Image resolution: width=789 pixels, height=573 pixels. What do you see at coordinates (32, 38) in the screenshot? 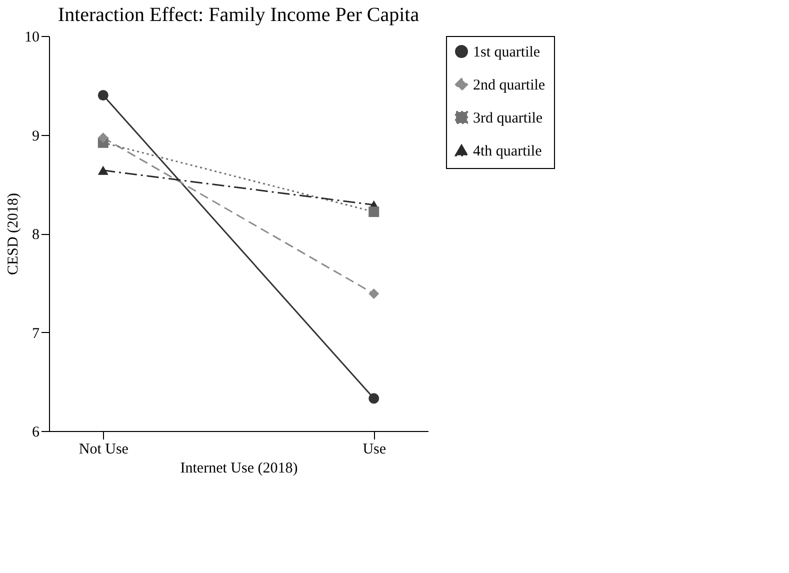
I see `y-tick-label: 10` at bounding box center [32, 38].